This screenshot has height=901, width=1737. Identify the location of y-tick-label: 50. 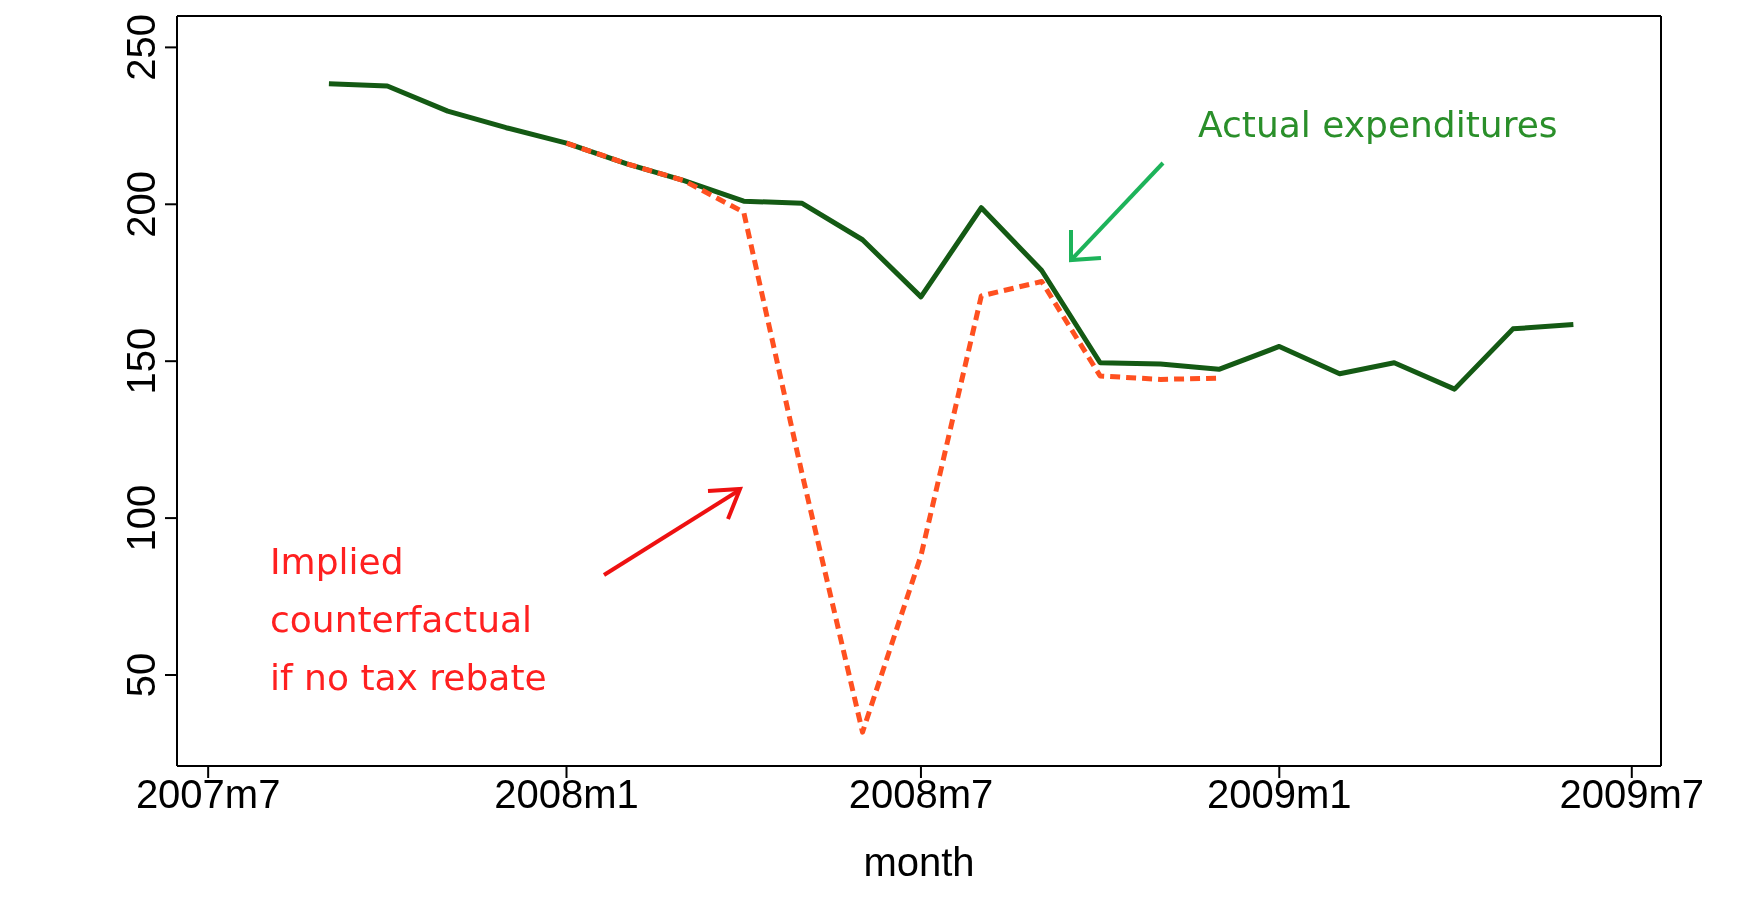
(141, 675).